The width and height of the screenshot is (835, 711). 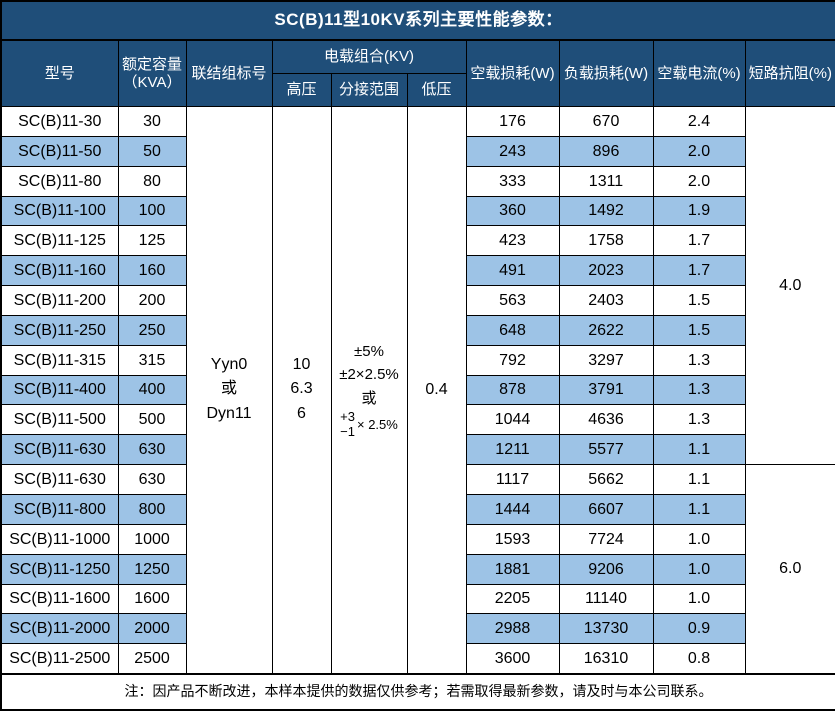 I want to click on kva-cell: 2500, so click(x=152, y=659).